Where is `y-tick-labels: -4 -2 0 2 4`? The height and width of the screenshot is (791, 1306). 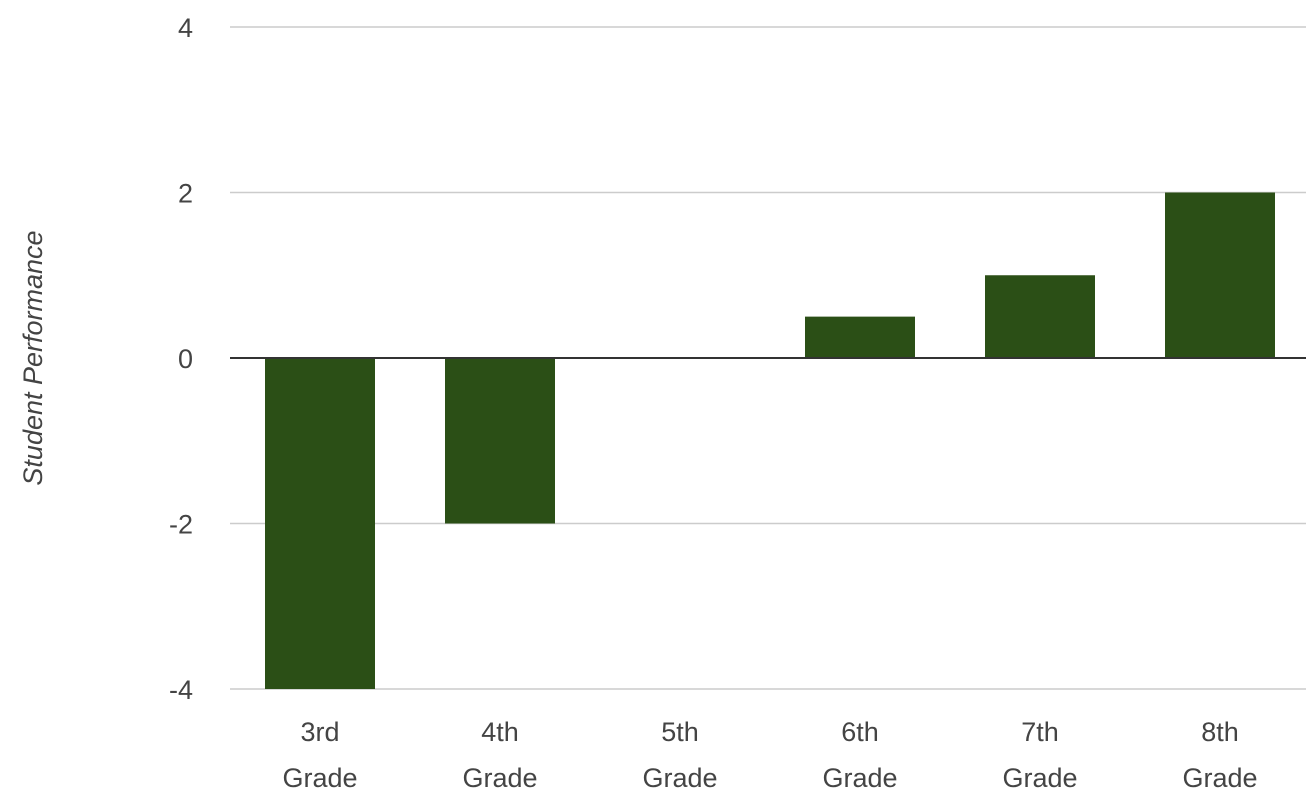 y-tick-labels: -4 -2 0 2 4 is located at coordinates (181, 359).